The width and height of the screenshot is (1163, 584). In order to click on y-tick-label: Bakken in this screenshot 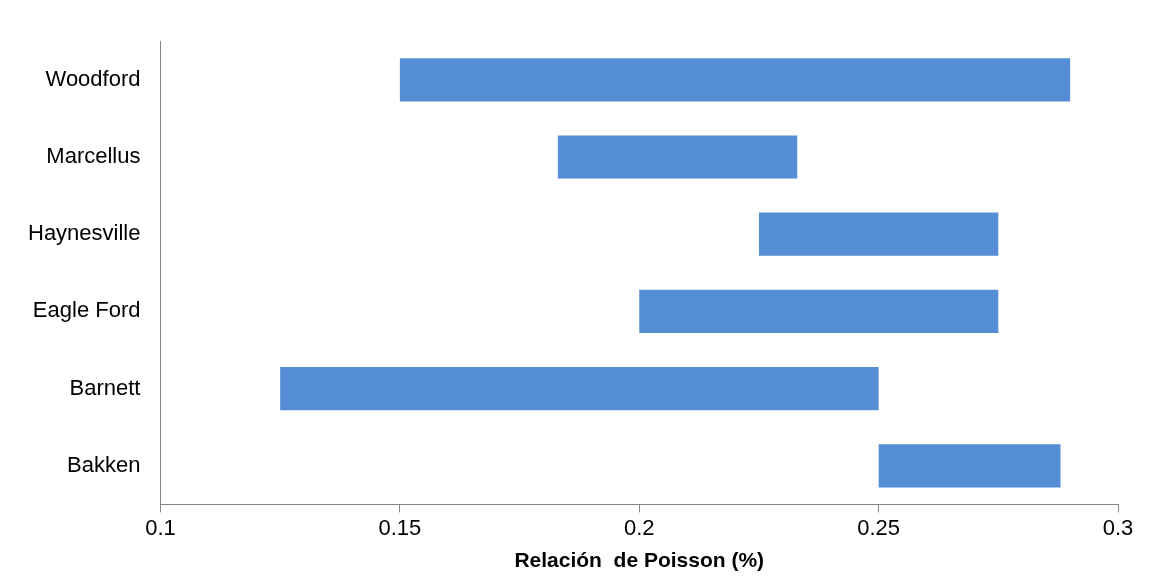, I will do `click(104, 464)`.